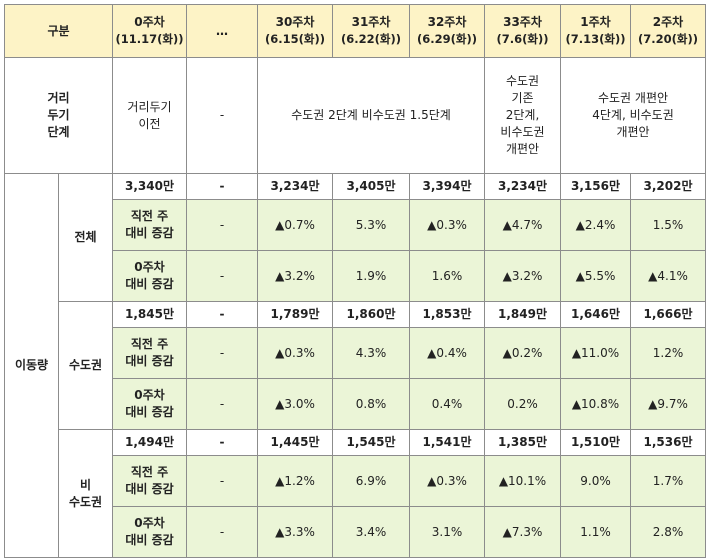 This screenshot has width=709, height=558. I want to click on change-value: ▲0.2%, so click(522, 352).